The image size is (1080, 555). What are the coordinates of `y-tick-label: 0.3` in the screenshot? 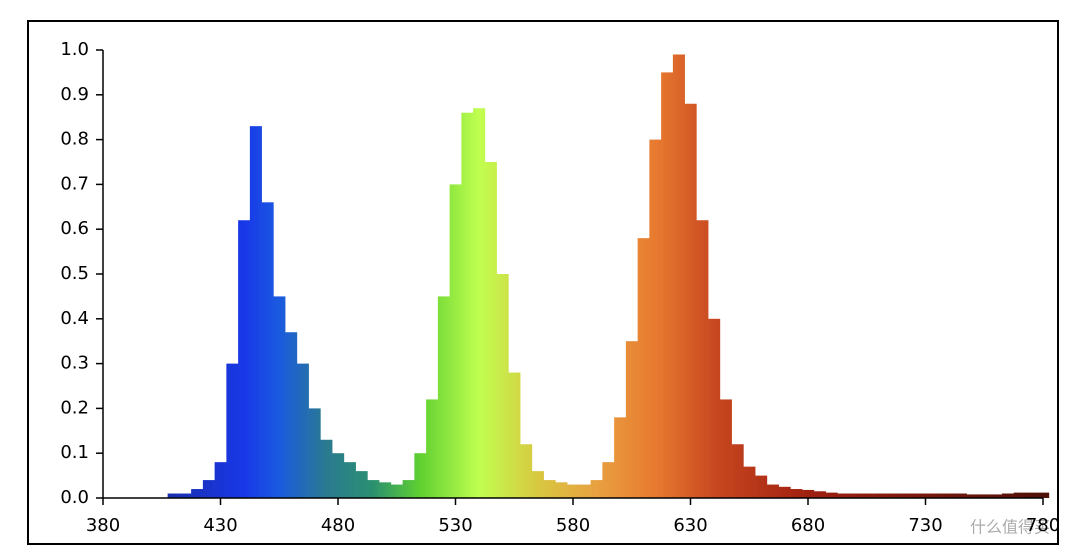 It's located at (74, 363).